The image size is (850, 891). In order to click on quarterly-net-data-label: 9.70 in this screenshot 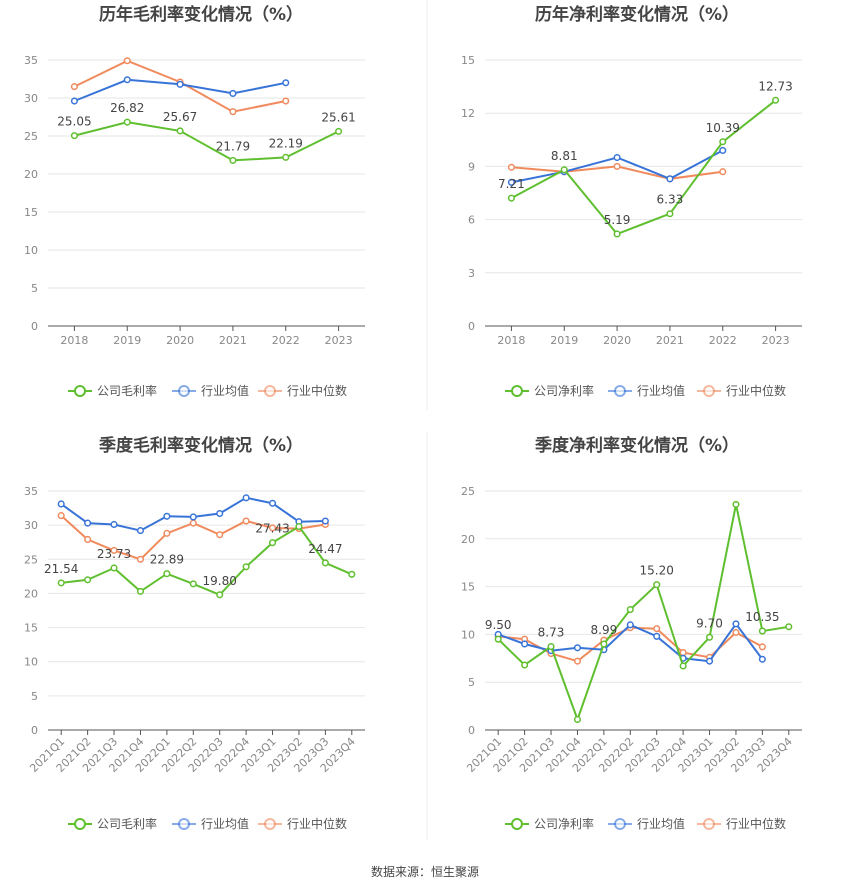, I will do `click(709, 623)`.